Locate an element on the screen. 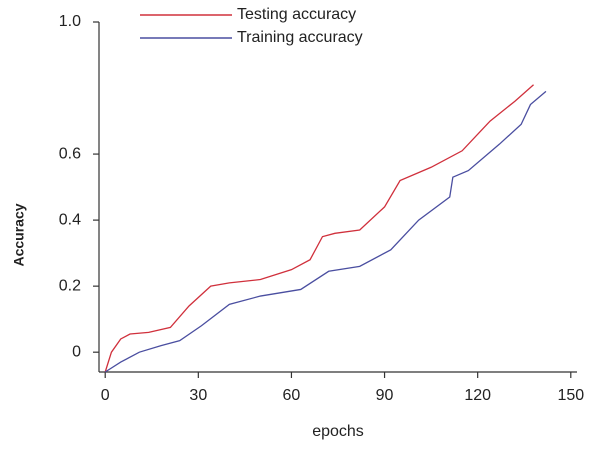 This screenshot has width=593, height=449. x-axis-label: epochs is located at coordinates (338, 431).